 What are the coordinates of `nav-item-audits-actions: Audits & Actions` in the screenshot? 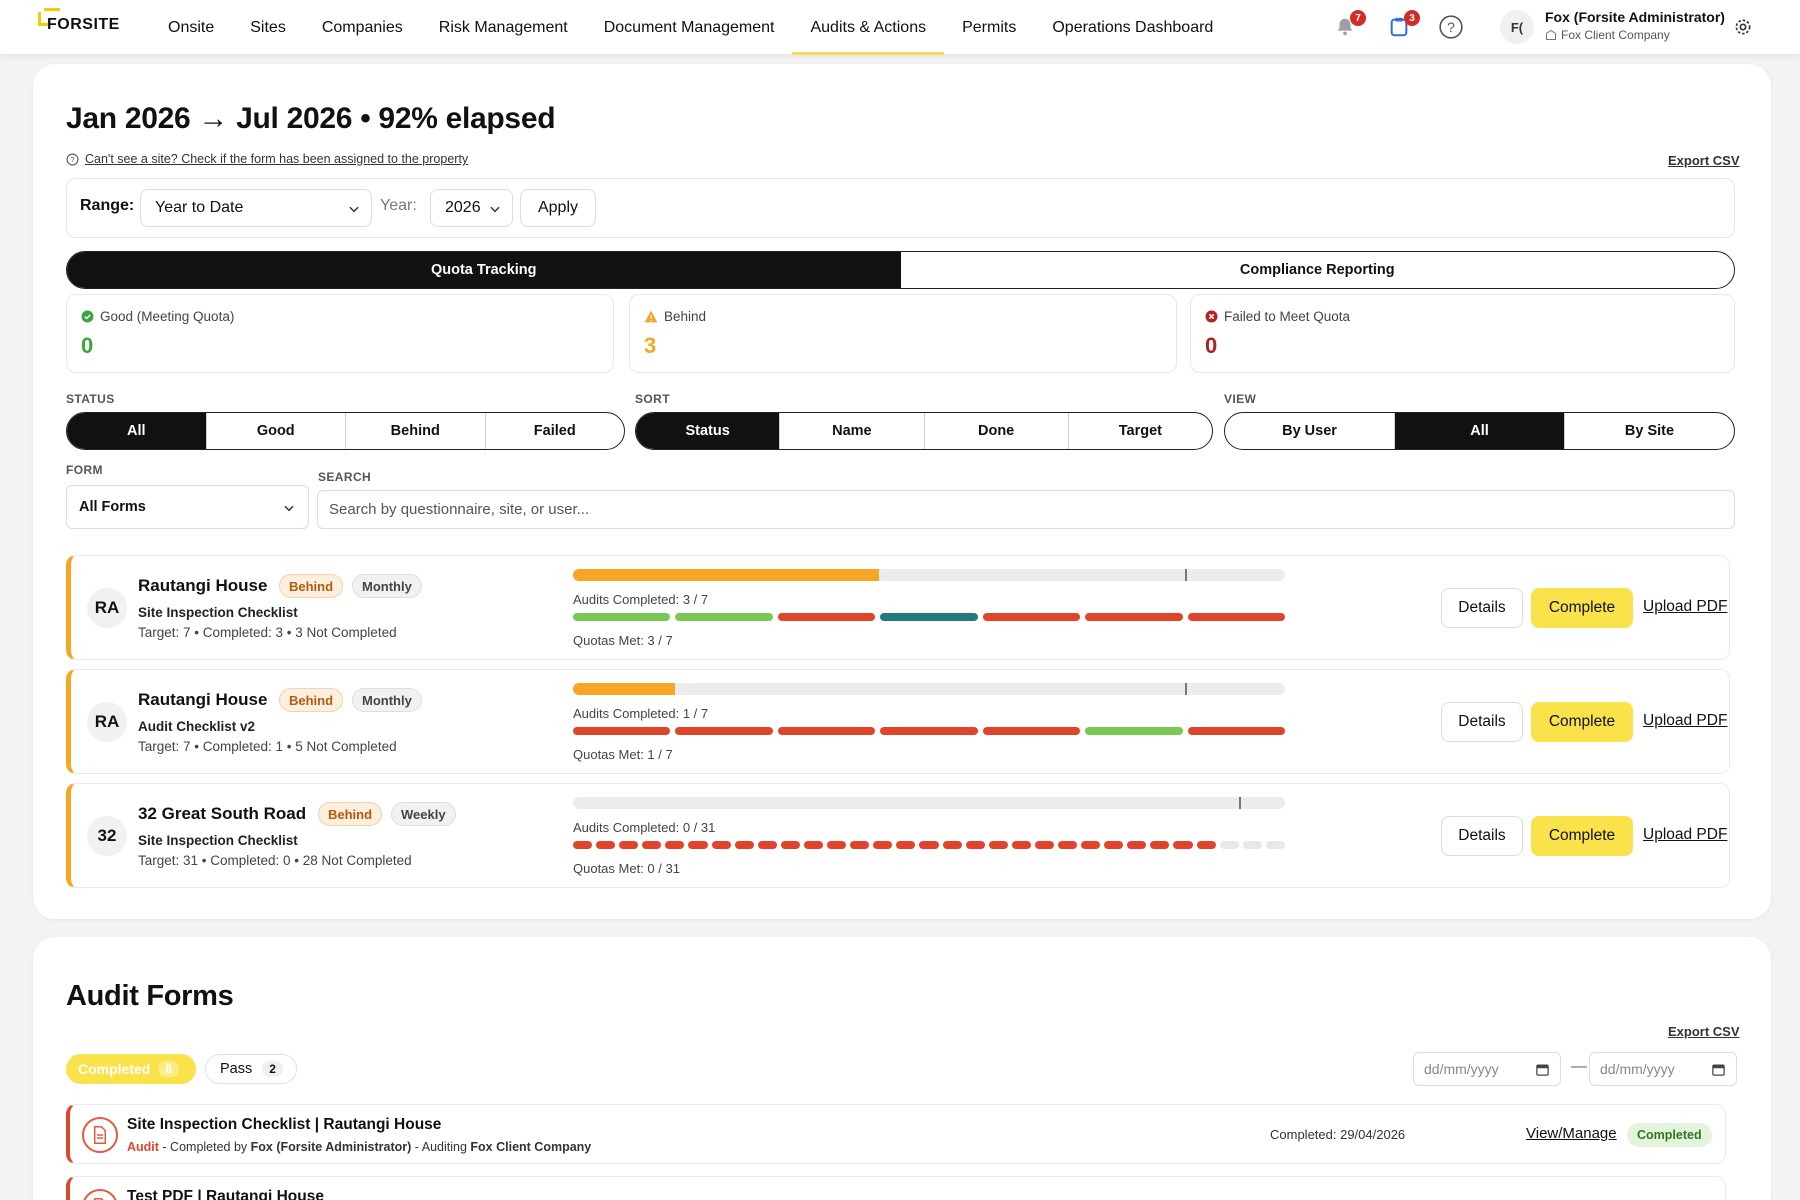 It's located at (868, 27).